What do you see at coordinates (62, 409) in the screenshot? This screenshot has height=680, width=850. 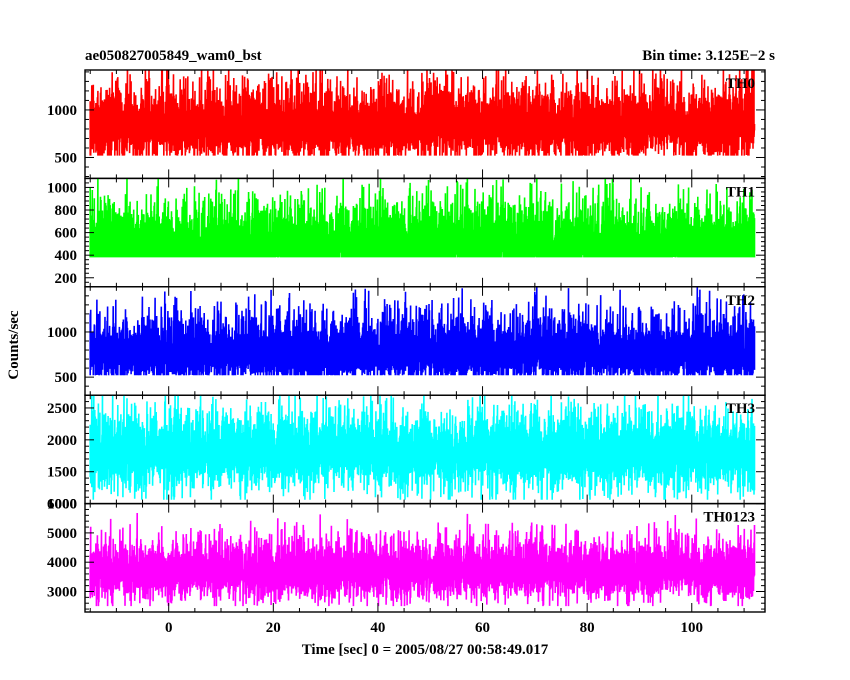 I see `y-tick-label: 2500` at bounding box center [62, 409].